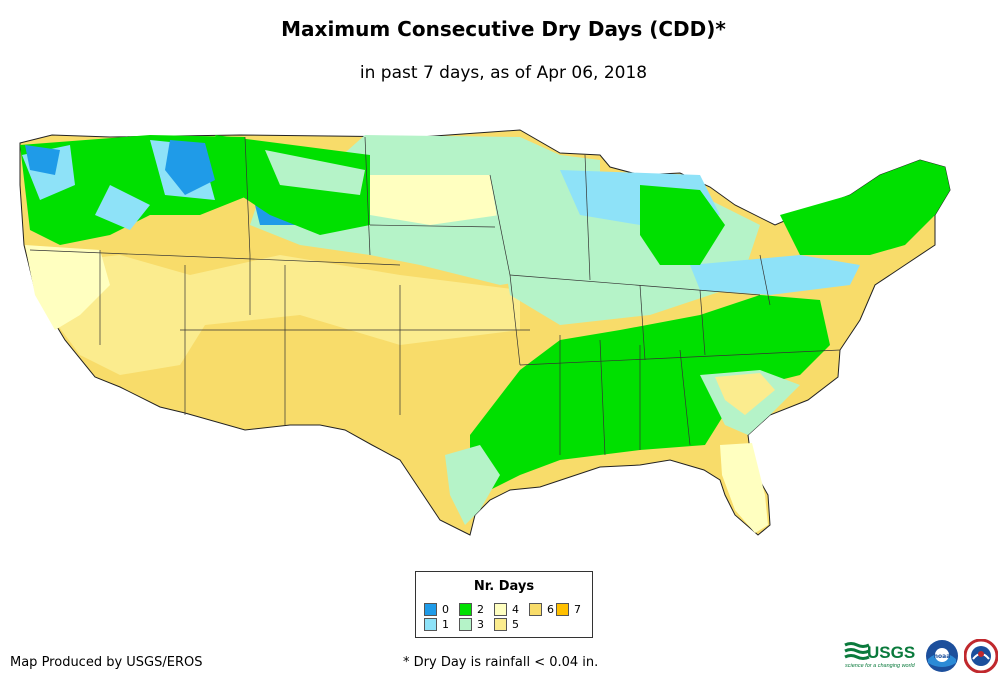 Image resolution: width=1007 pixels, height=691 pixels. I want to click on legend-item-3: 3, so click(471, 624).